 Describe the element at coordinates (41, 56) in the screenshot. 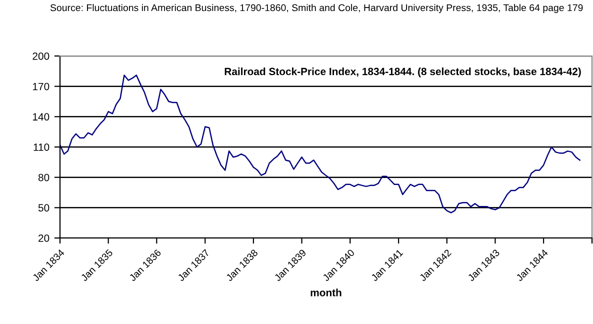

I see `y-tick-label: 200` at that location.